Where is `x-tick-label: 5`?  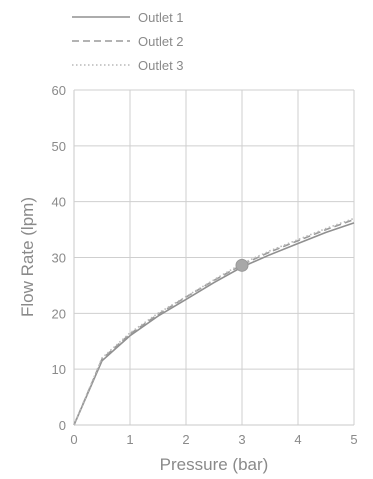
x-tick-label: 5 is located at coordinates (353, 439).